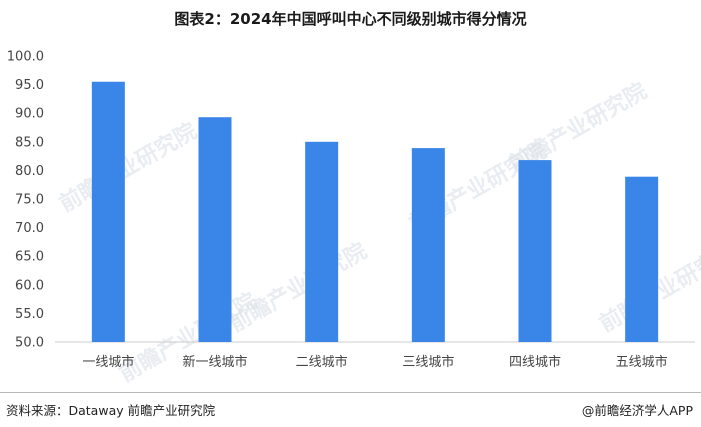 This screenshot has width=701, height=427. Describe the element at coordinates (29, 85) in the screenshot. I see `y-tick-label: 95.0` at that location.